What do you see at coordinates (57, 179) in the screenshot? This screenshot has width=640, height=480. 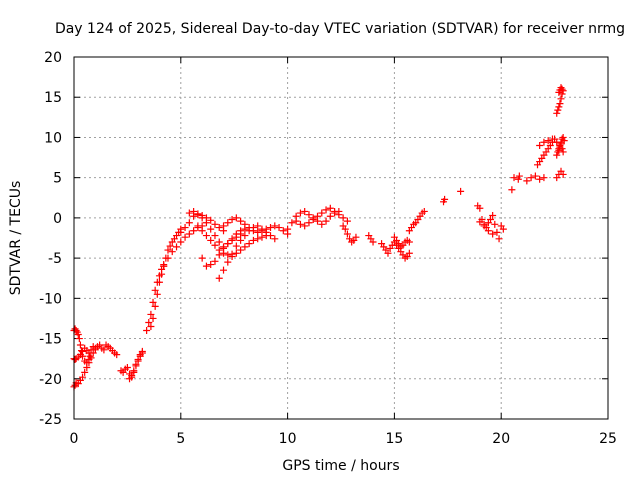 I see `y-tick-label: 5` at bounding box center [57, 179].